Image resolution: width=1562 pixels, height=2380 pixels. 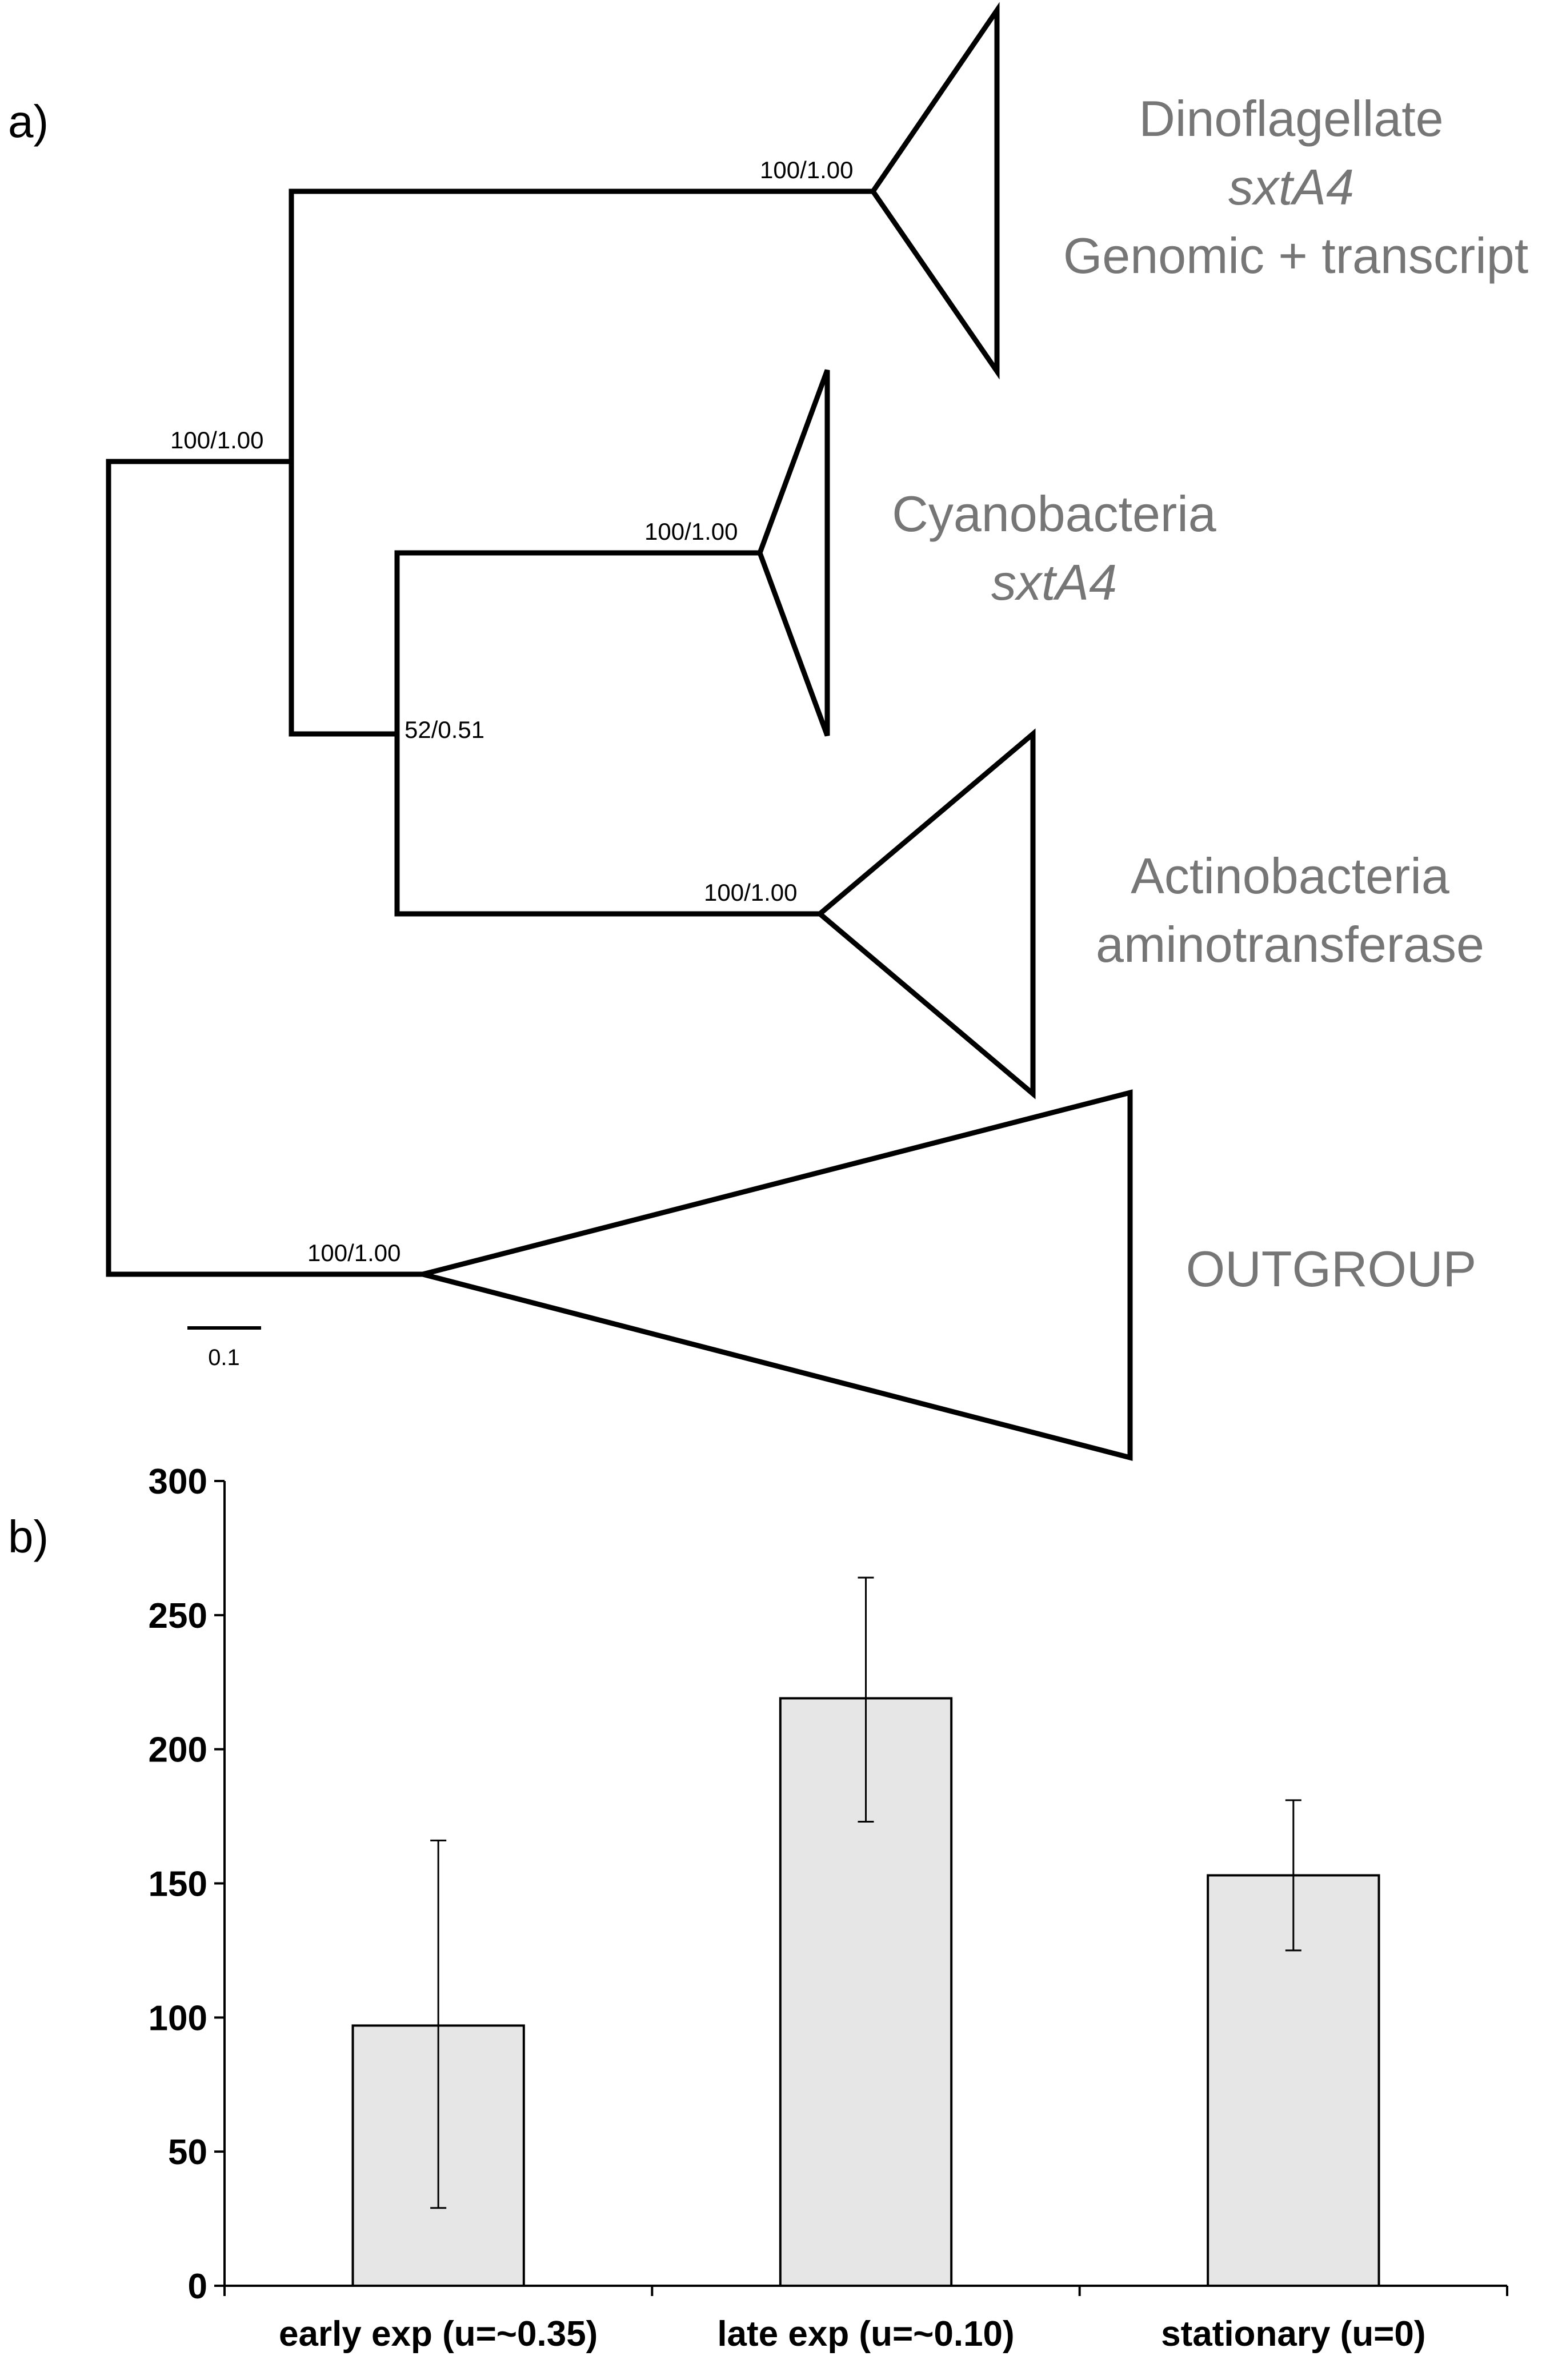 I want to click on y-tick-label: 0, so click(x=197, y=2286).